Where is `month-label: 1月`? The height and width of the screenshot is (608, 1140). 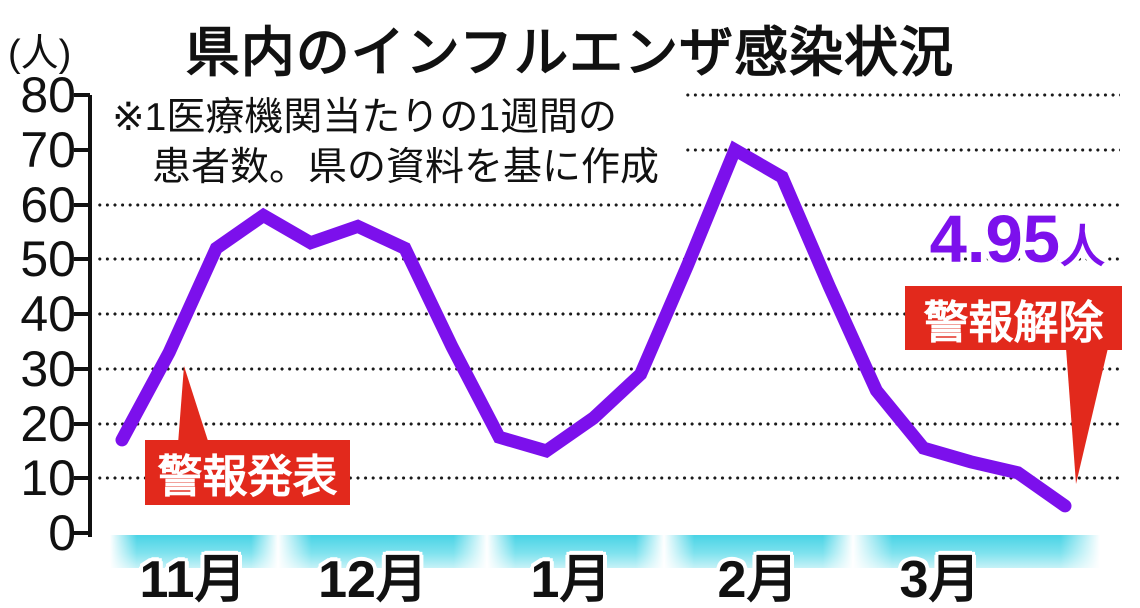
month-label: 1月 is located at coordinates (571, 579).